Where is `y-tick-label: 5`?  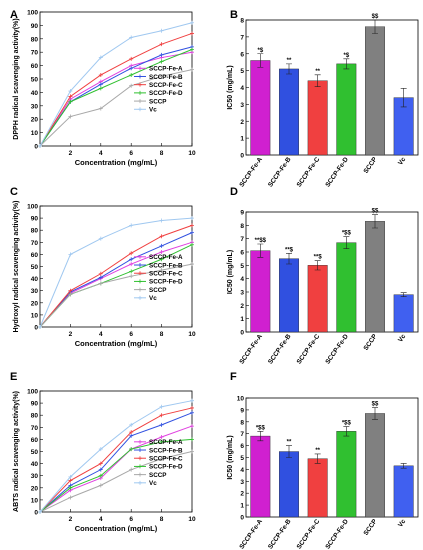
y-tick-label: 5 is located at coordinates (242, 266).